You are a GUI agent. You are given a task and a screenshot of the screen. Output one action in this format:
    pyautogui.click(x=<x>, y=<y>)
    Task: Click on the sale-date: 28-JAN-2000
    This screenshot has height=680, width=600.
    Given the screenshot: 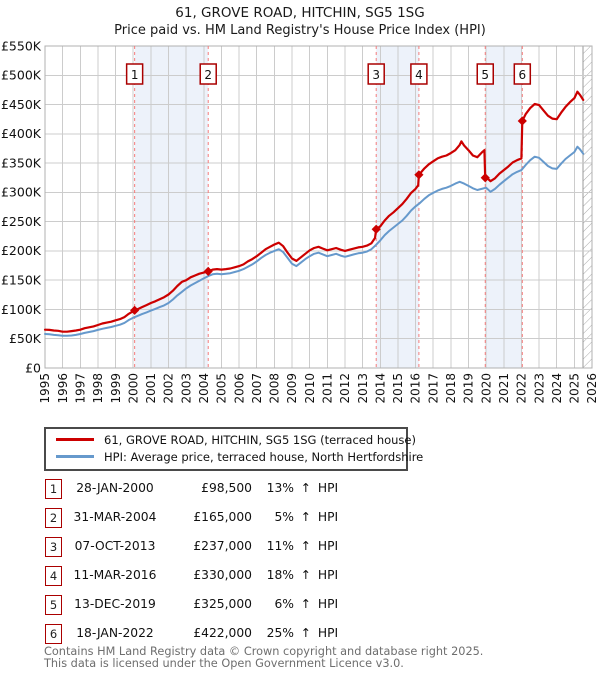 What is the action you would take?
    pyautogui.click(x=115, y=488)
    